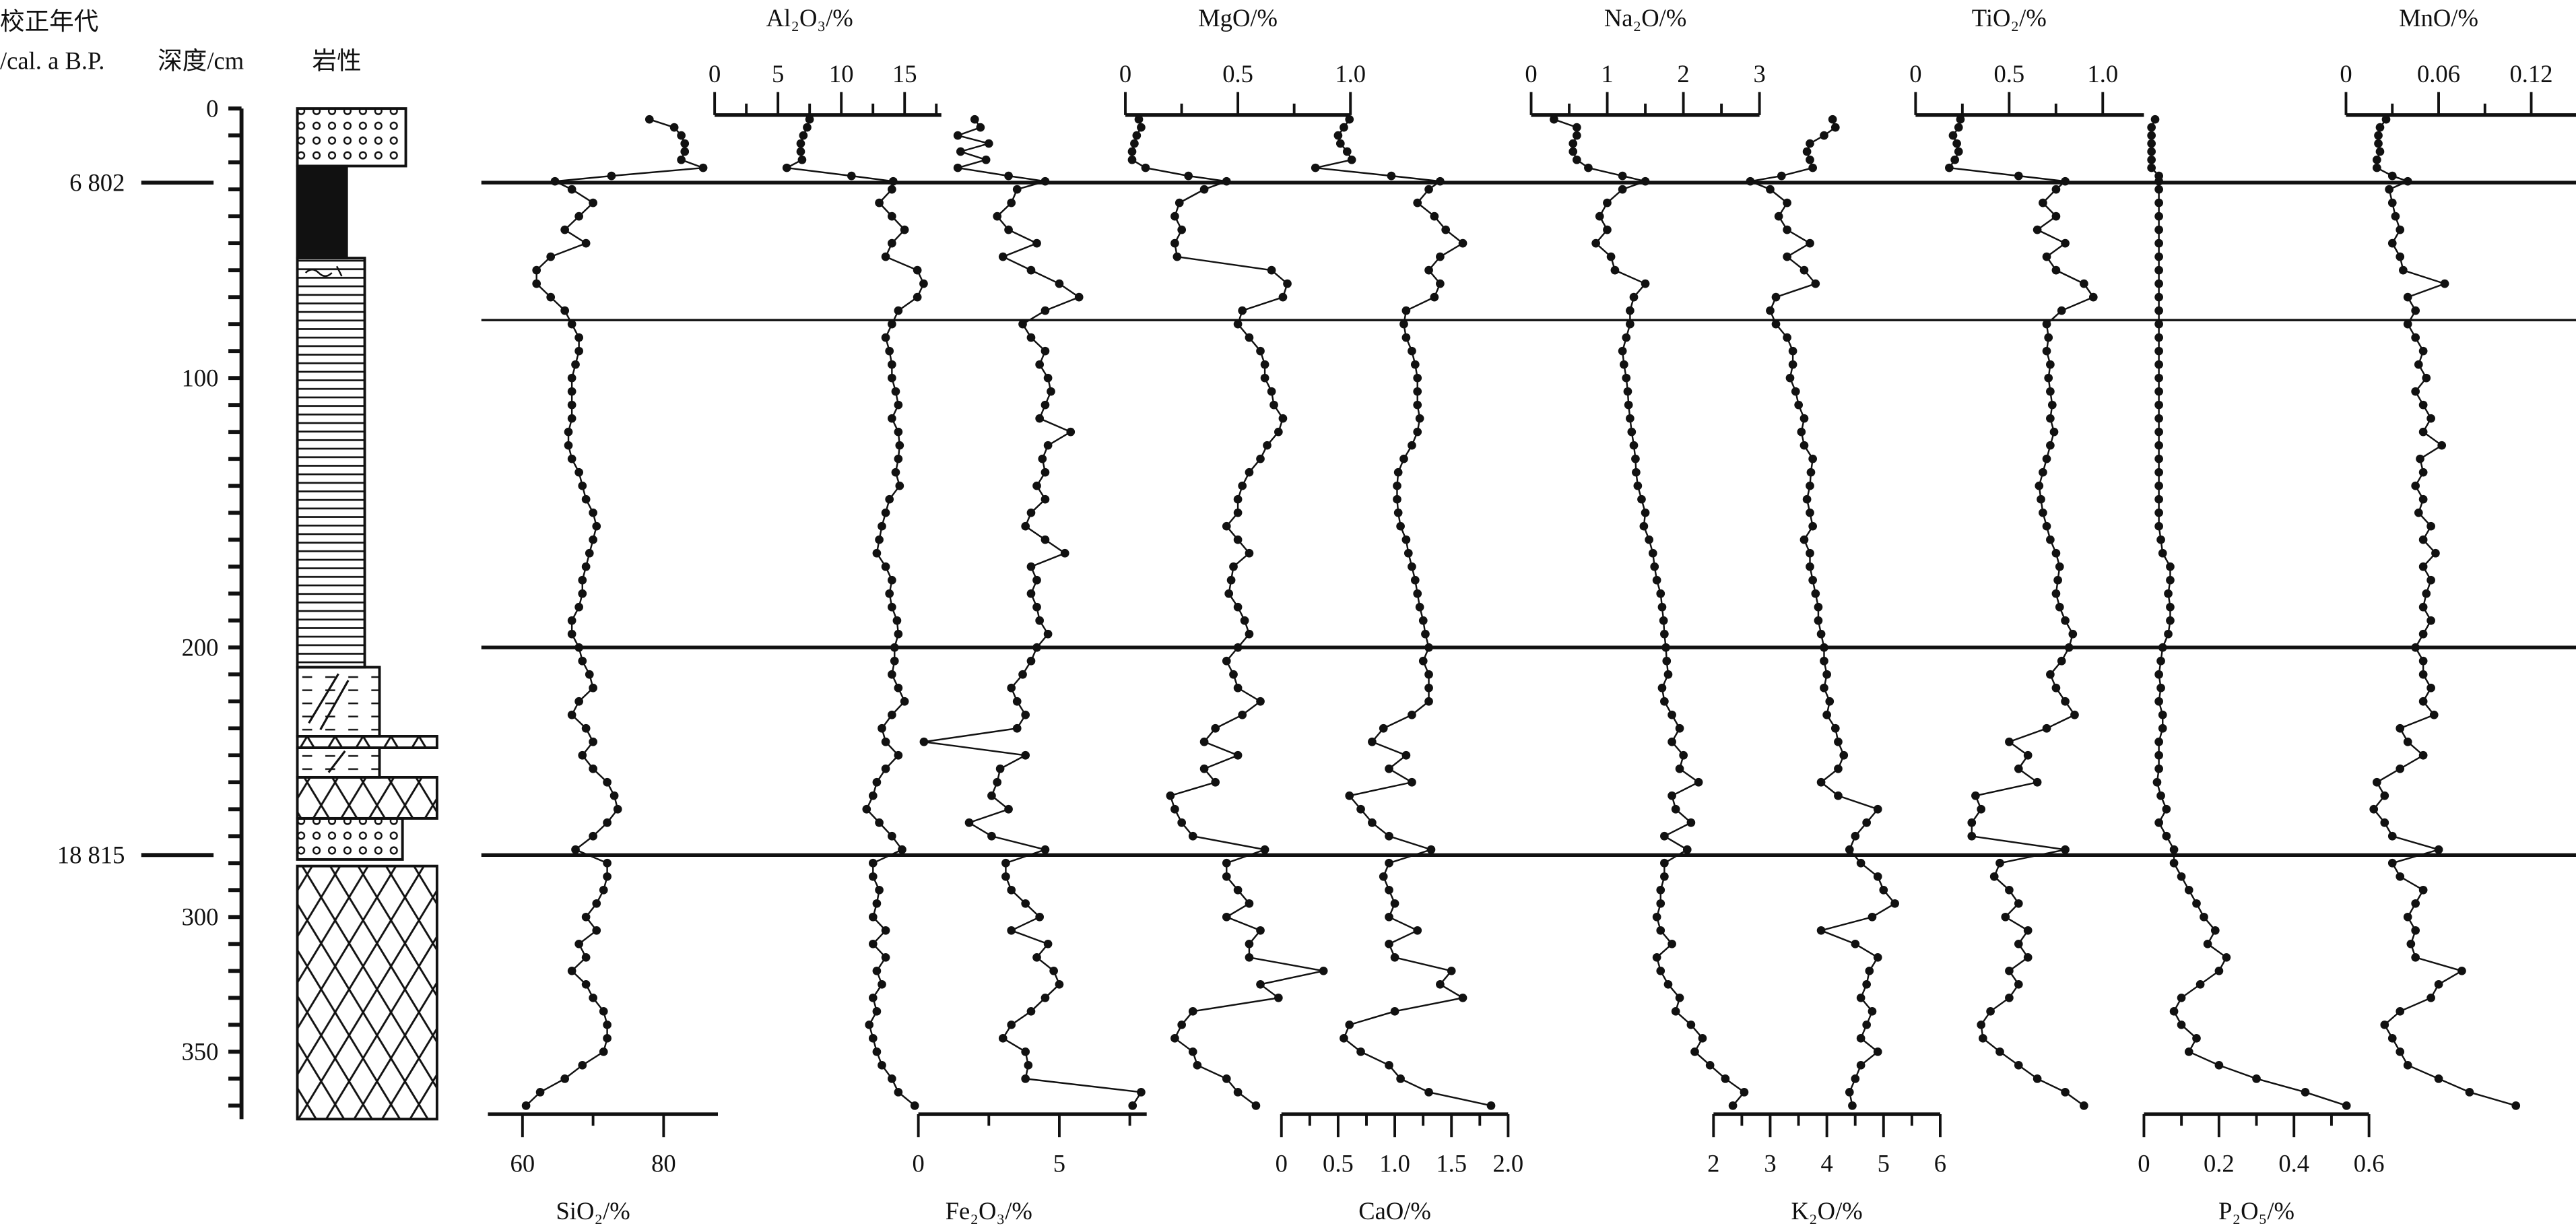  I want to click on axis-title: CaO/%, so click(1394, 1211).